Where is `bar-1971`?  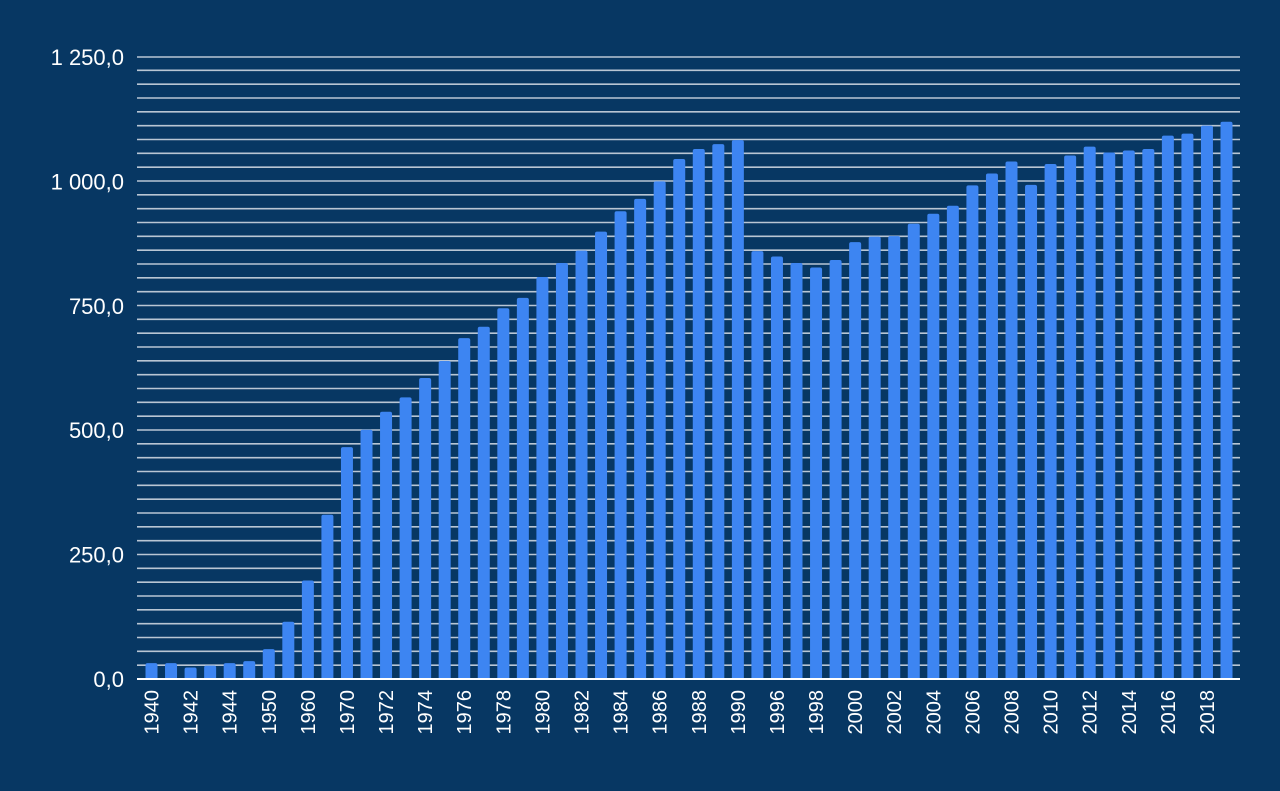
bar-1971 is located at coordinates (366, 554).